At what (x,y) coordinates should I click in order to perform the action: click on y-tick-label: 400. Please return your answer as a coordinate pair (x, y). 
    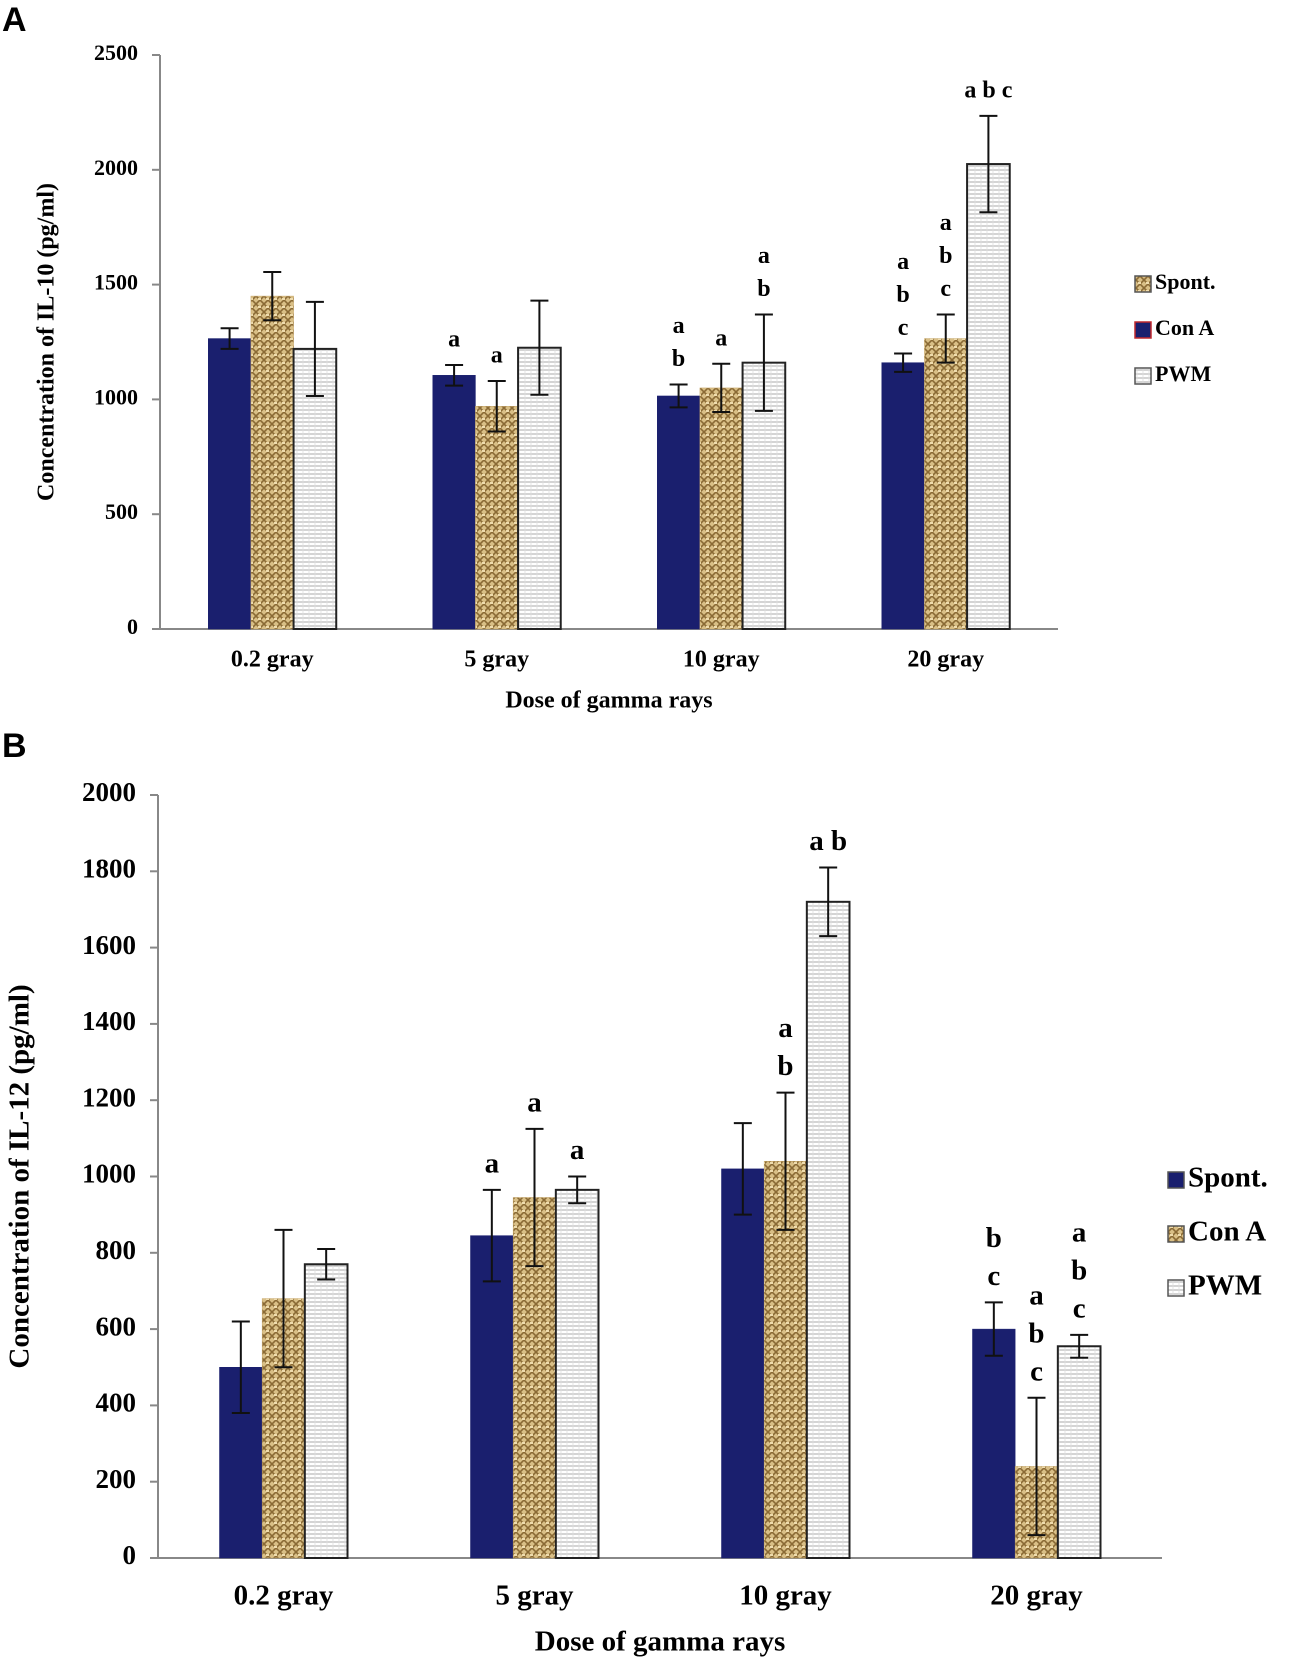
    Looking at the image, I should click on (116, 1403).